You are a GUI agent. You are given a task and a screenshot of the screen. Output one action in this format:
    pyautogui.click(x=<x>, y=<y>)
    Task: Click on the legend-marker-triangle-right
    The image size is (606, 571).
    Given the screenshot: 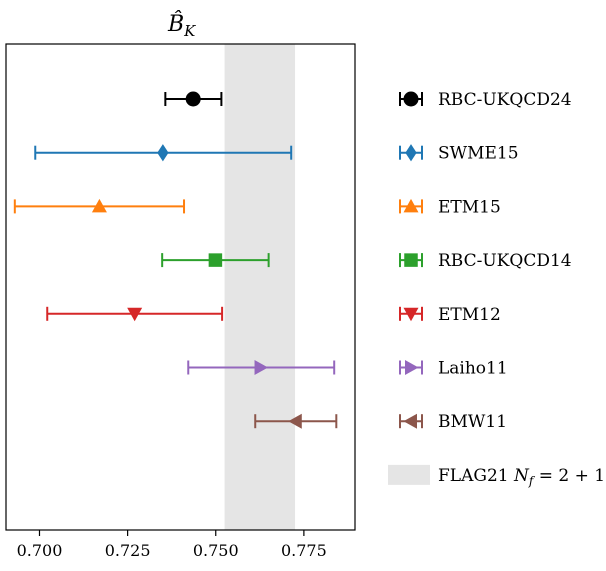 What is the action you would take?
    pyautogui.click(x=412, y=367)
    